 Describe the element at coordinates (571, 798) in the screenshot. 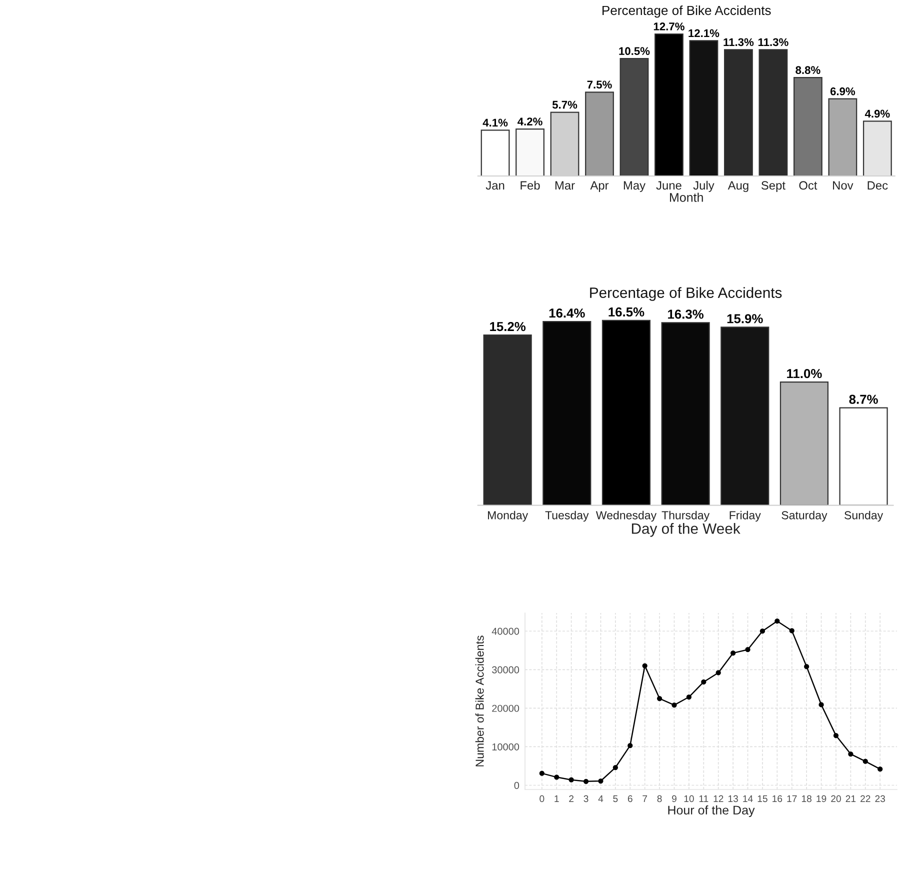

I see `x-tick-label: 2` at that location.